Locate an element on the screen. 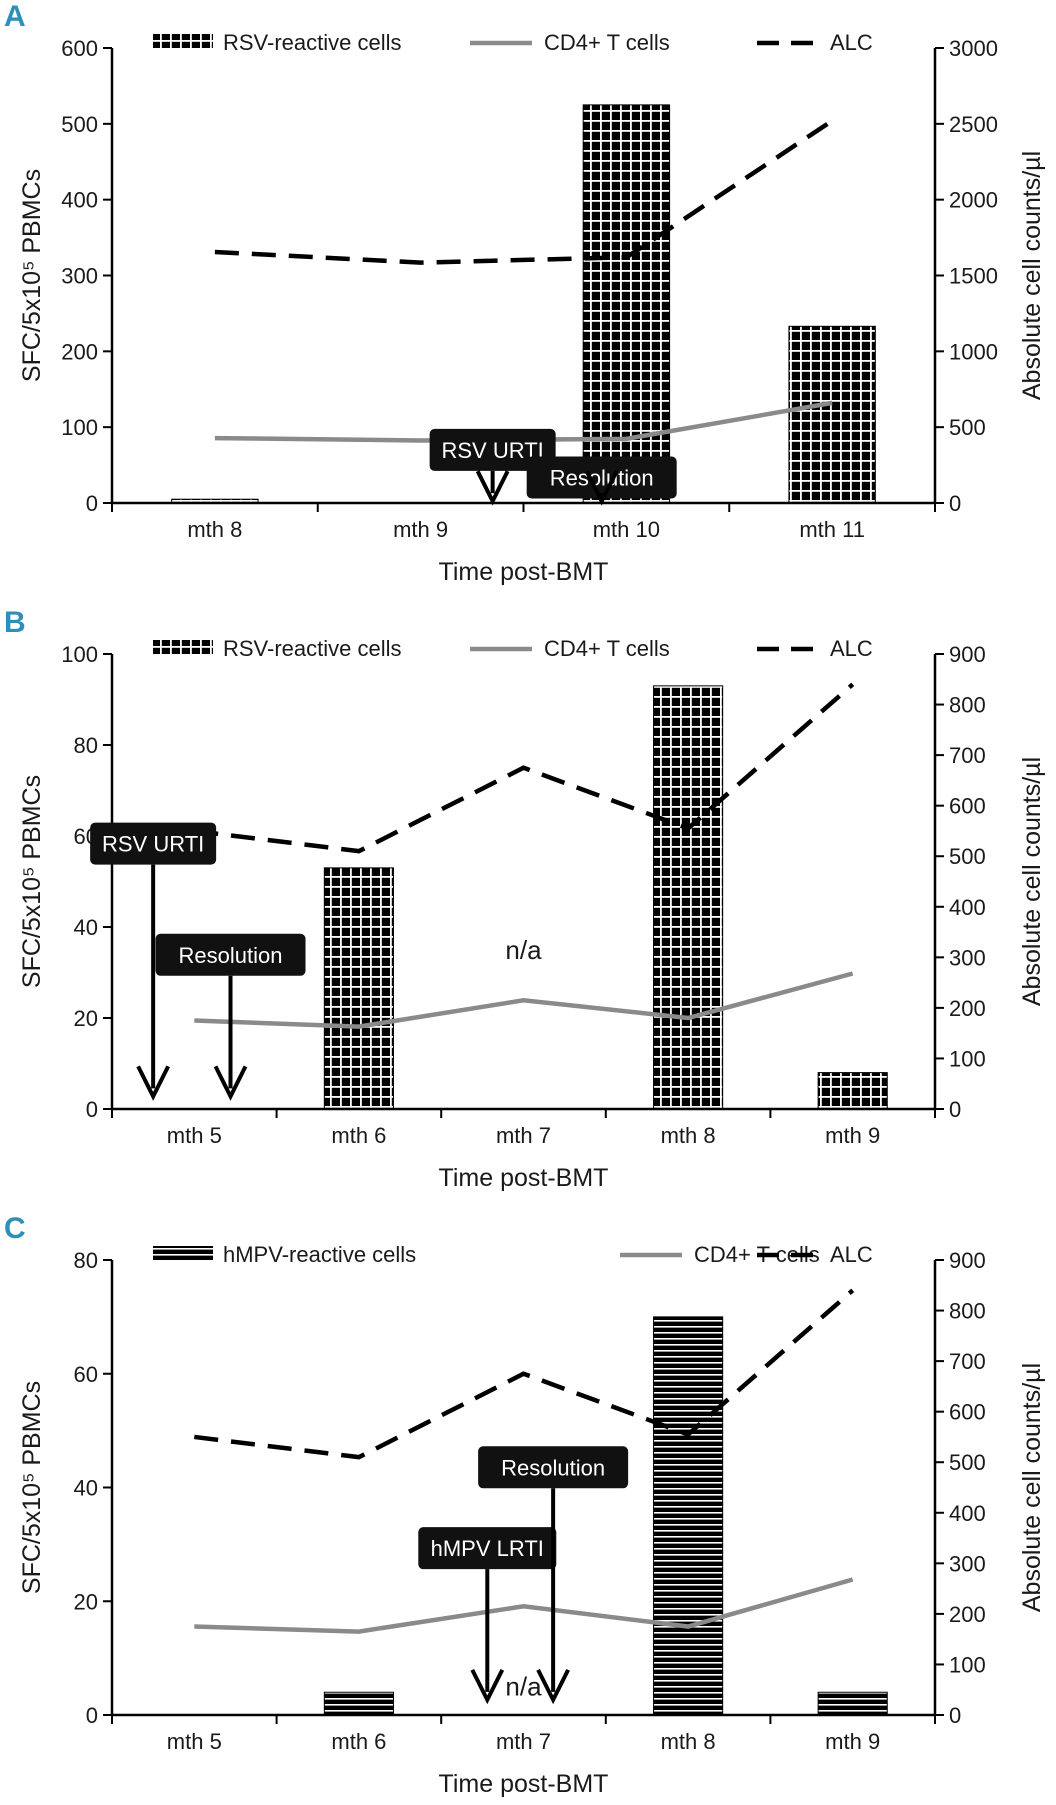 The height and width of the screenshot is (1805, 1056). right-tick-label: 100 is located at coordinates (967, 1058).